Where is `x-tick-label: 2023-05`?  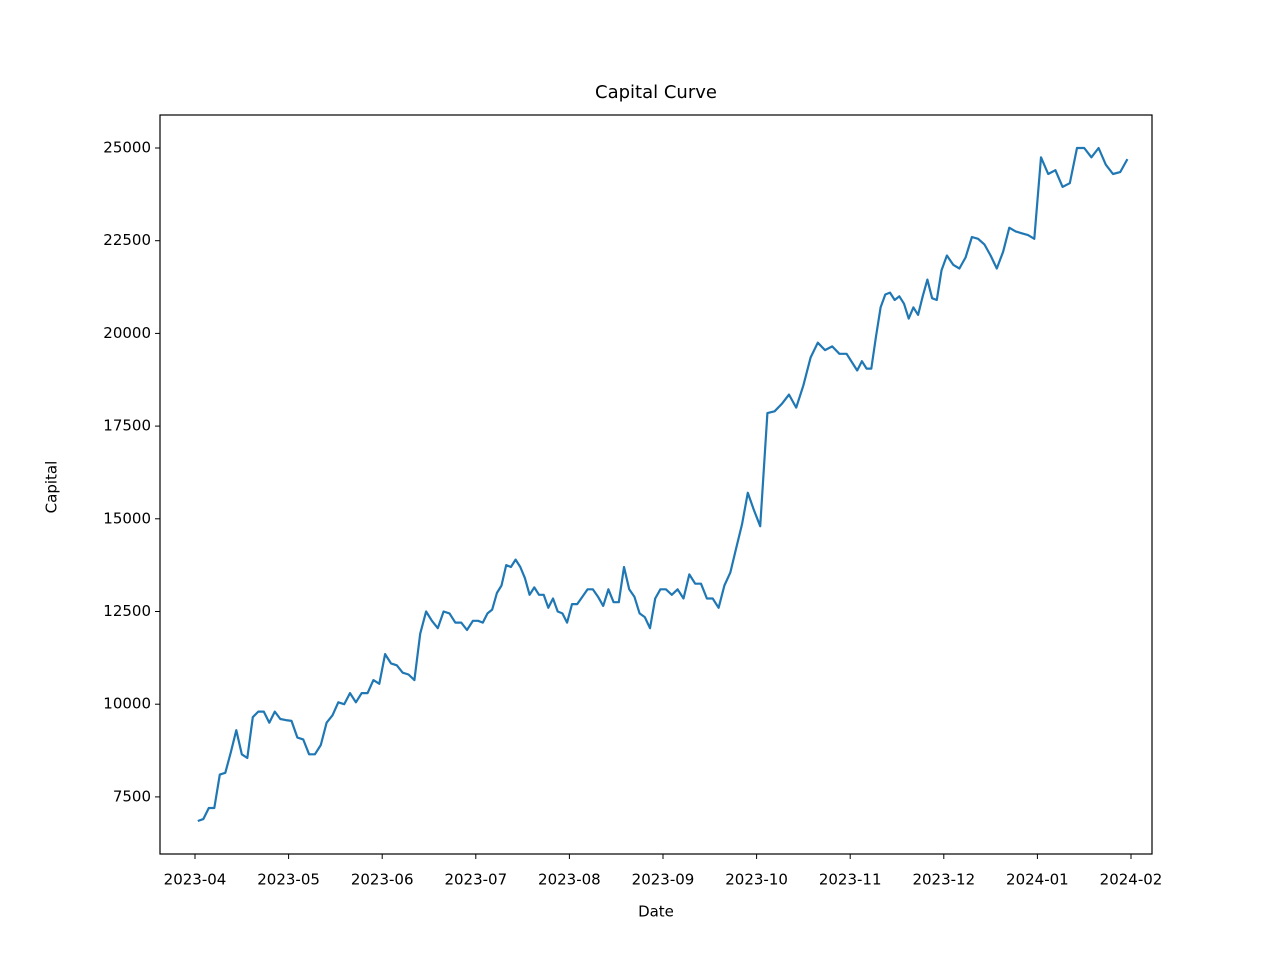
x-tick-label: 2023-05 is located at coordinates (288, 880).